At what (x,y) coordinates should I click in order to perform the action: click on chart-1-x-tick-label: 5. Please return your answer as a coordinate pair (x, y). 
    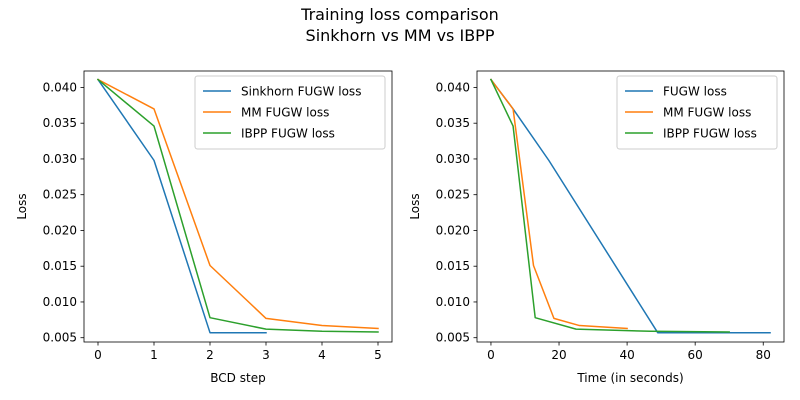
    Looking at the image, I should click on (378, 355).